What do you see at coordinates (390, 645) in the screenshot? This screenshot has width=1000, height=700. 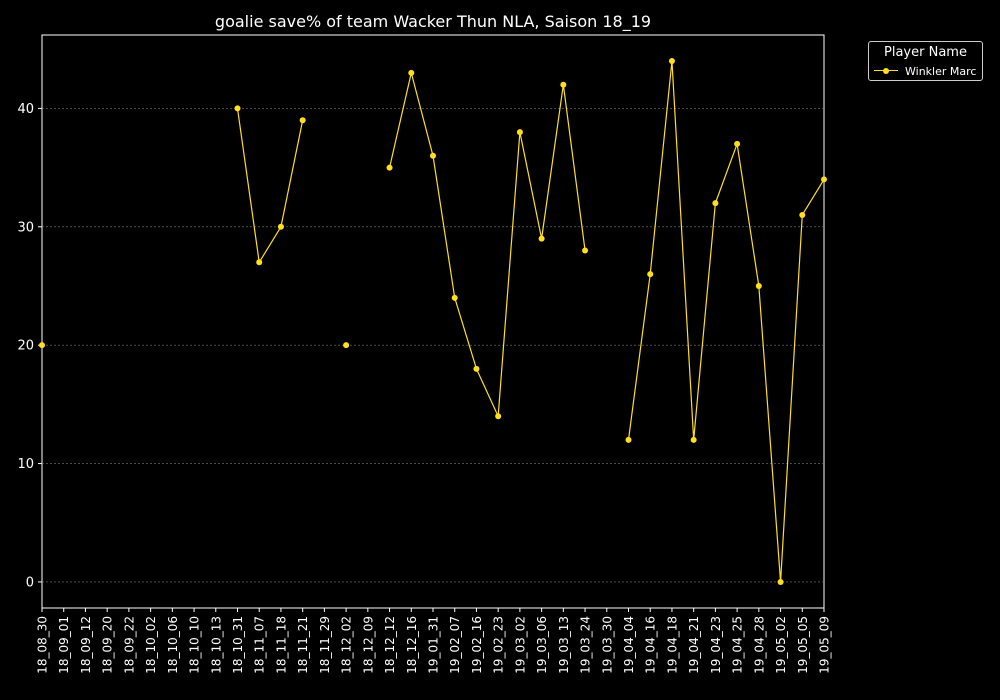 I see `x-tick-label: 18_12_12` at bounding box center [390, 645].